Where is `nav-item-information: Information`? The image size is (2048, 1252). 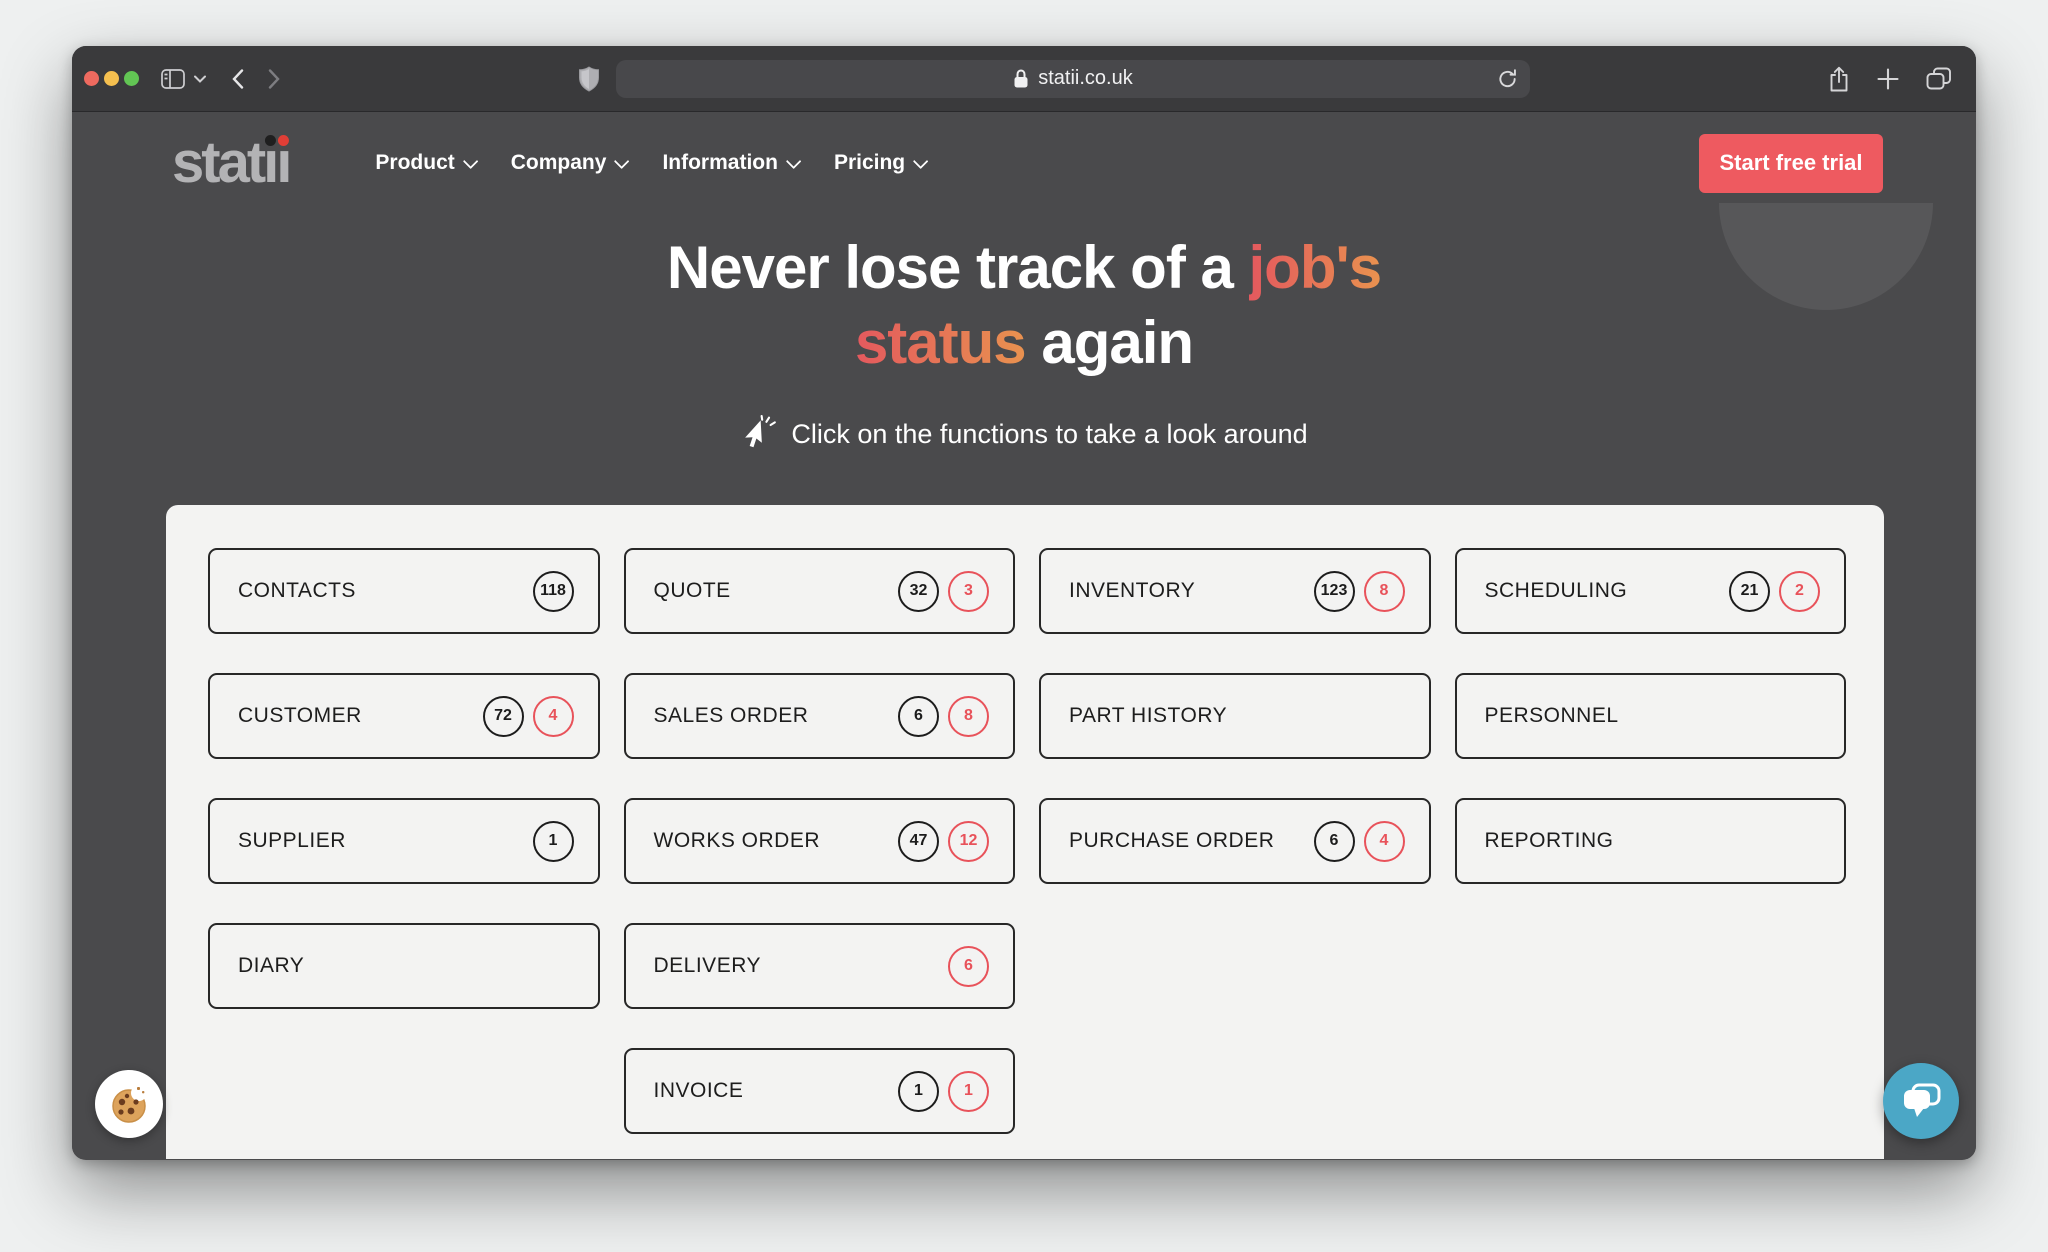
nav-item-information: Information is located at coordinates (732, 163).